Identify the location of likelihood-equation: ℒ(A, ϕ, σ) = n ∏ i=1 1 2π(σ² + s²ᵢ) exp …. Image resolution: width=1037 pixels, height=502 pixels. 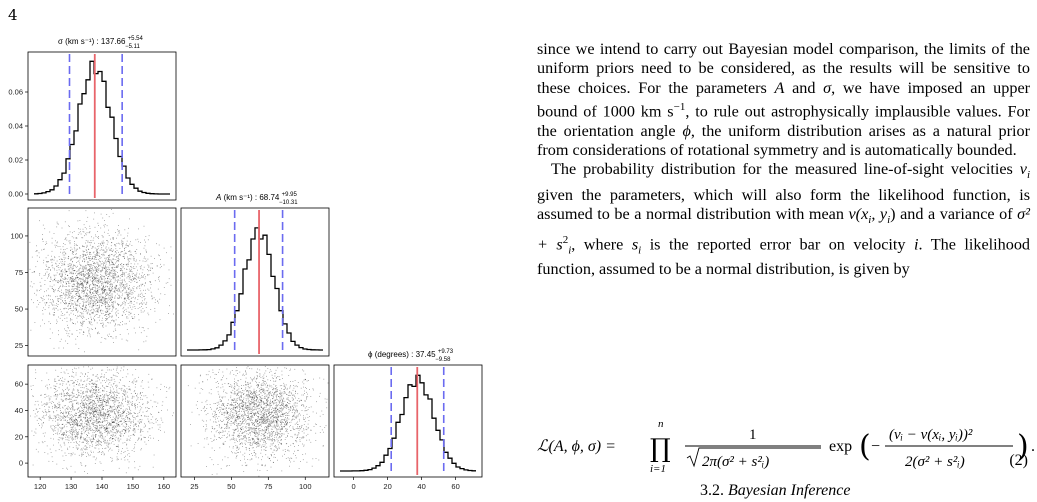
(786, 437).